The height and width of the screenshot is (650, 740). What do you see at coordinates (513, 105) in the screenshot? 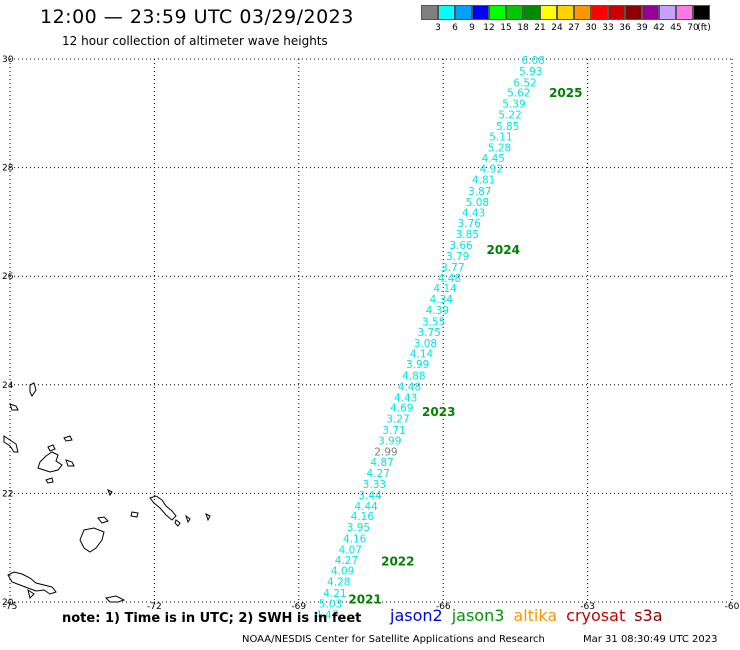
I see `swh-value-label: 5.39` at bounding box center [513, 105].